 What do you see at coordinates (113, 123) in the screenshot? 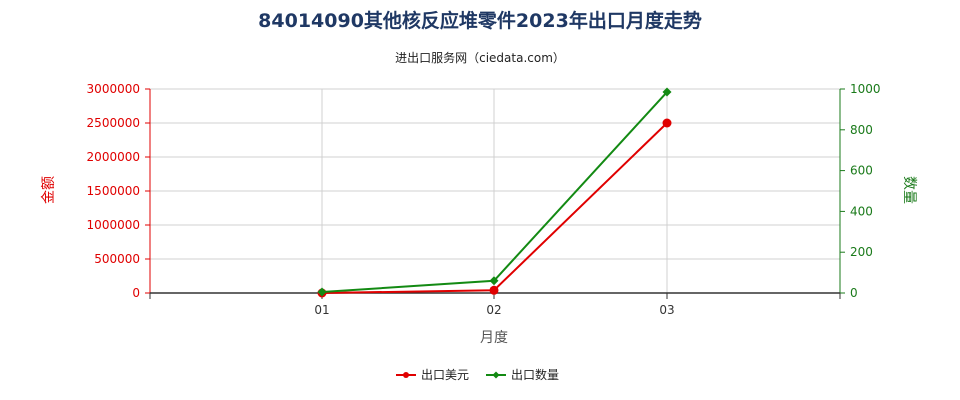
I see `y-left-tick-label: 2500000` at bounding box center [113, 123].